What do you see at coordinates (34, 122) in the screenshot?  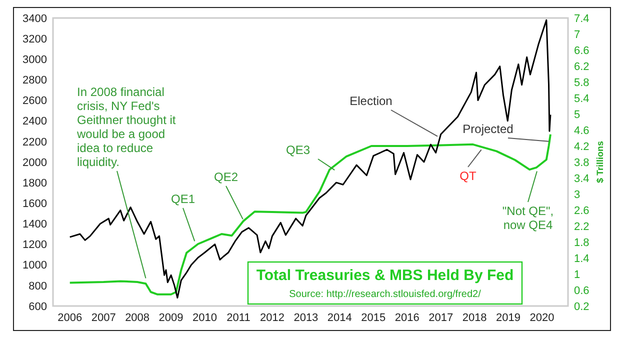 I see `y-tick-label: 2400` at bounding box center [34, 122].